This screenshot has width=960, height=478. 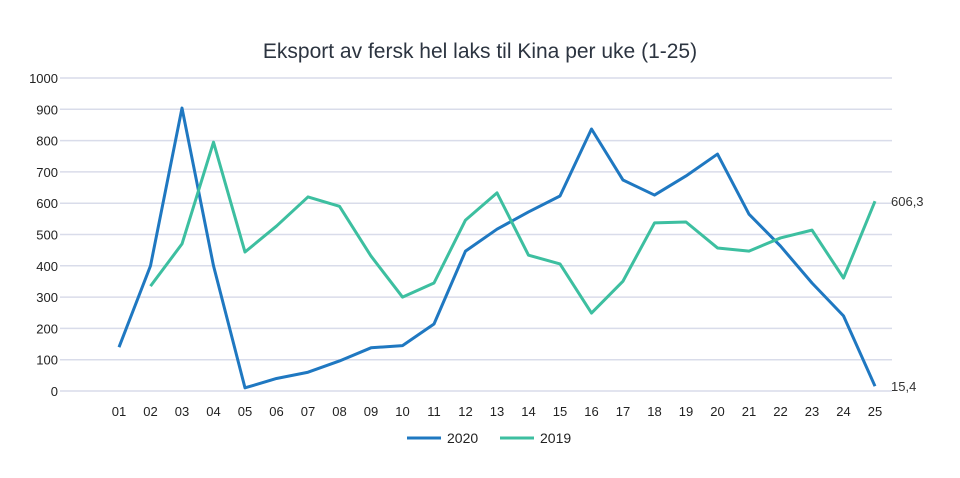 I want to click on x-tick-label: 23, so click(x=812, y=411).